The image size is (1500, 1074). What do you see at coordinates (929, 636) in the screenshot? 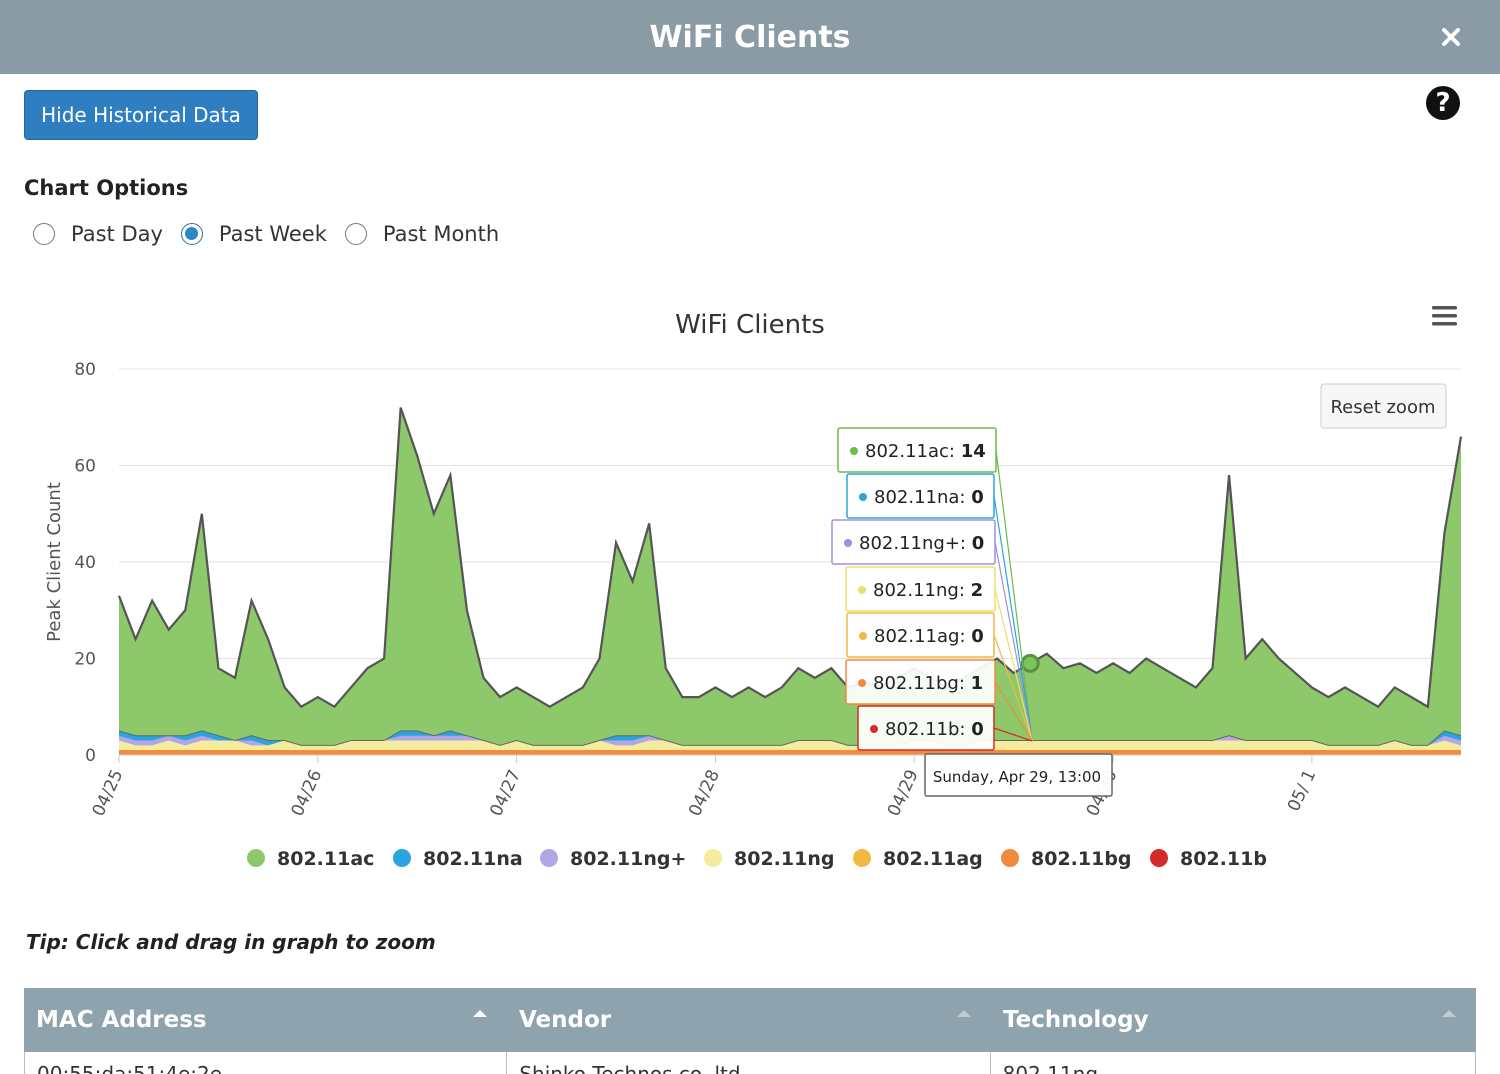
I see `tooltip-text: 802.11ag: 0` at bounding box center [929, 636].